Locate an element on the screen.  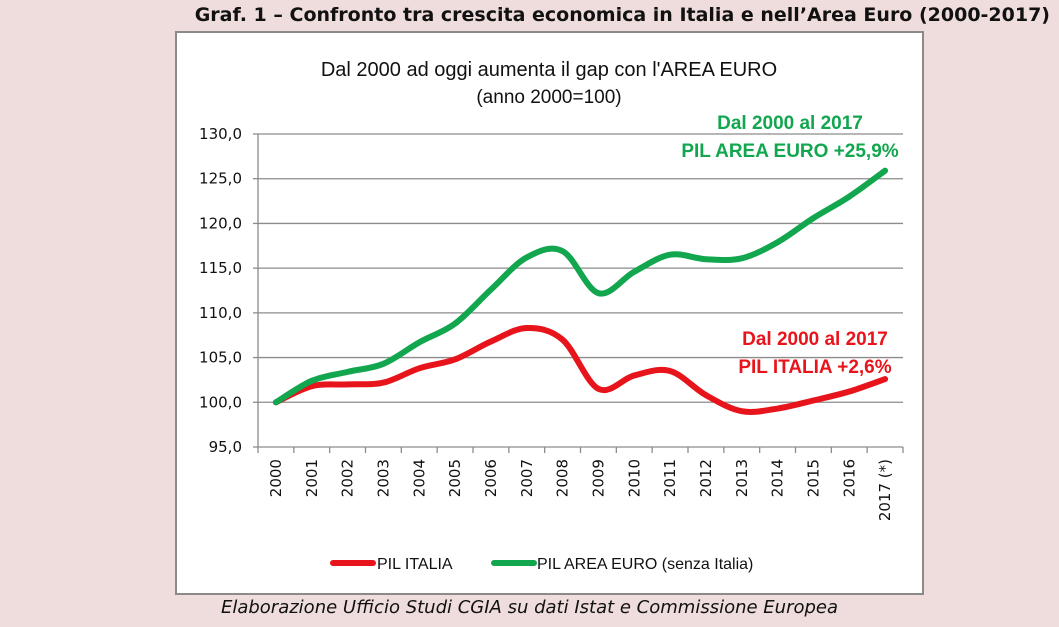
x-tick-label: 2012 is located at coordinates (706, 478).